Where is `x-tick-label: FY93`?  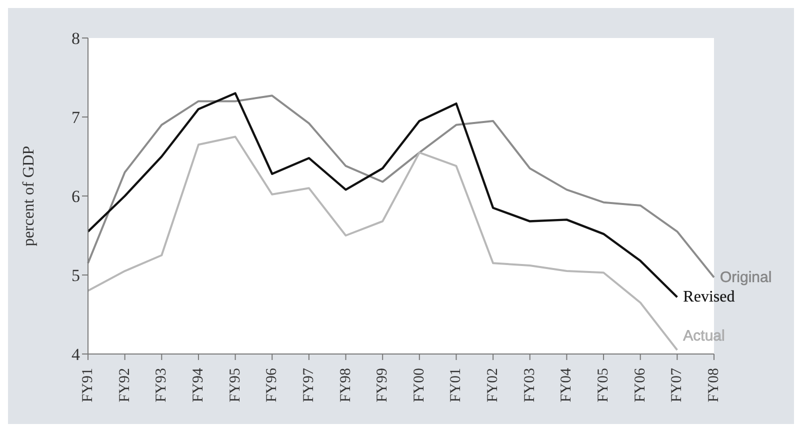
x-tick-label: FY93 is located at coordinates (162, 385).